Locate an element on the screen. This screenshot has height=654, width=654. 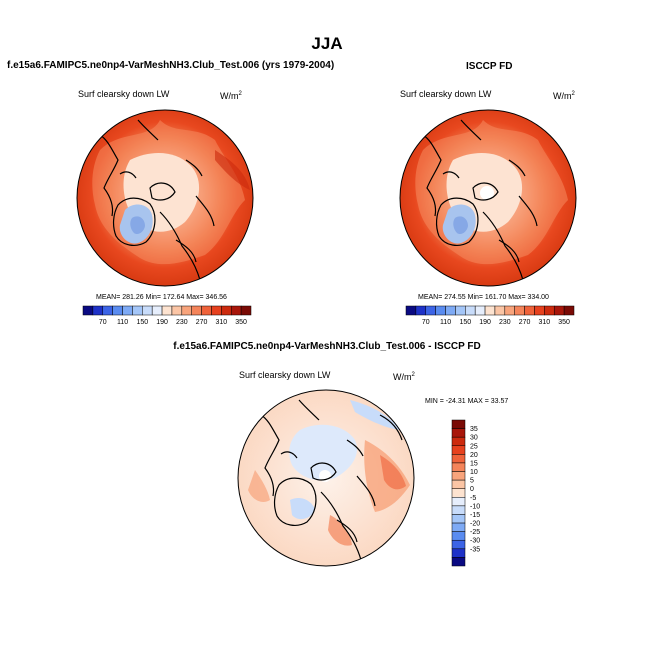
model-map is located at coordinates (165, 198).